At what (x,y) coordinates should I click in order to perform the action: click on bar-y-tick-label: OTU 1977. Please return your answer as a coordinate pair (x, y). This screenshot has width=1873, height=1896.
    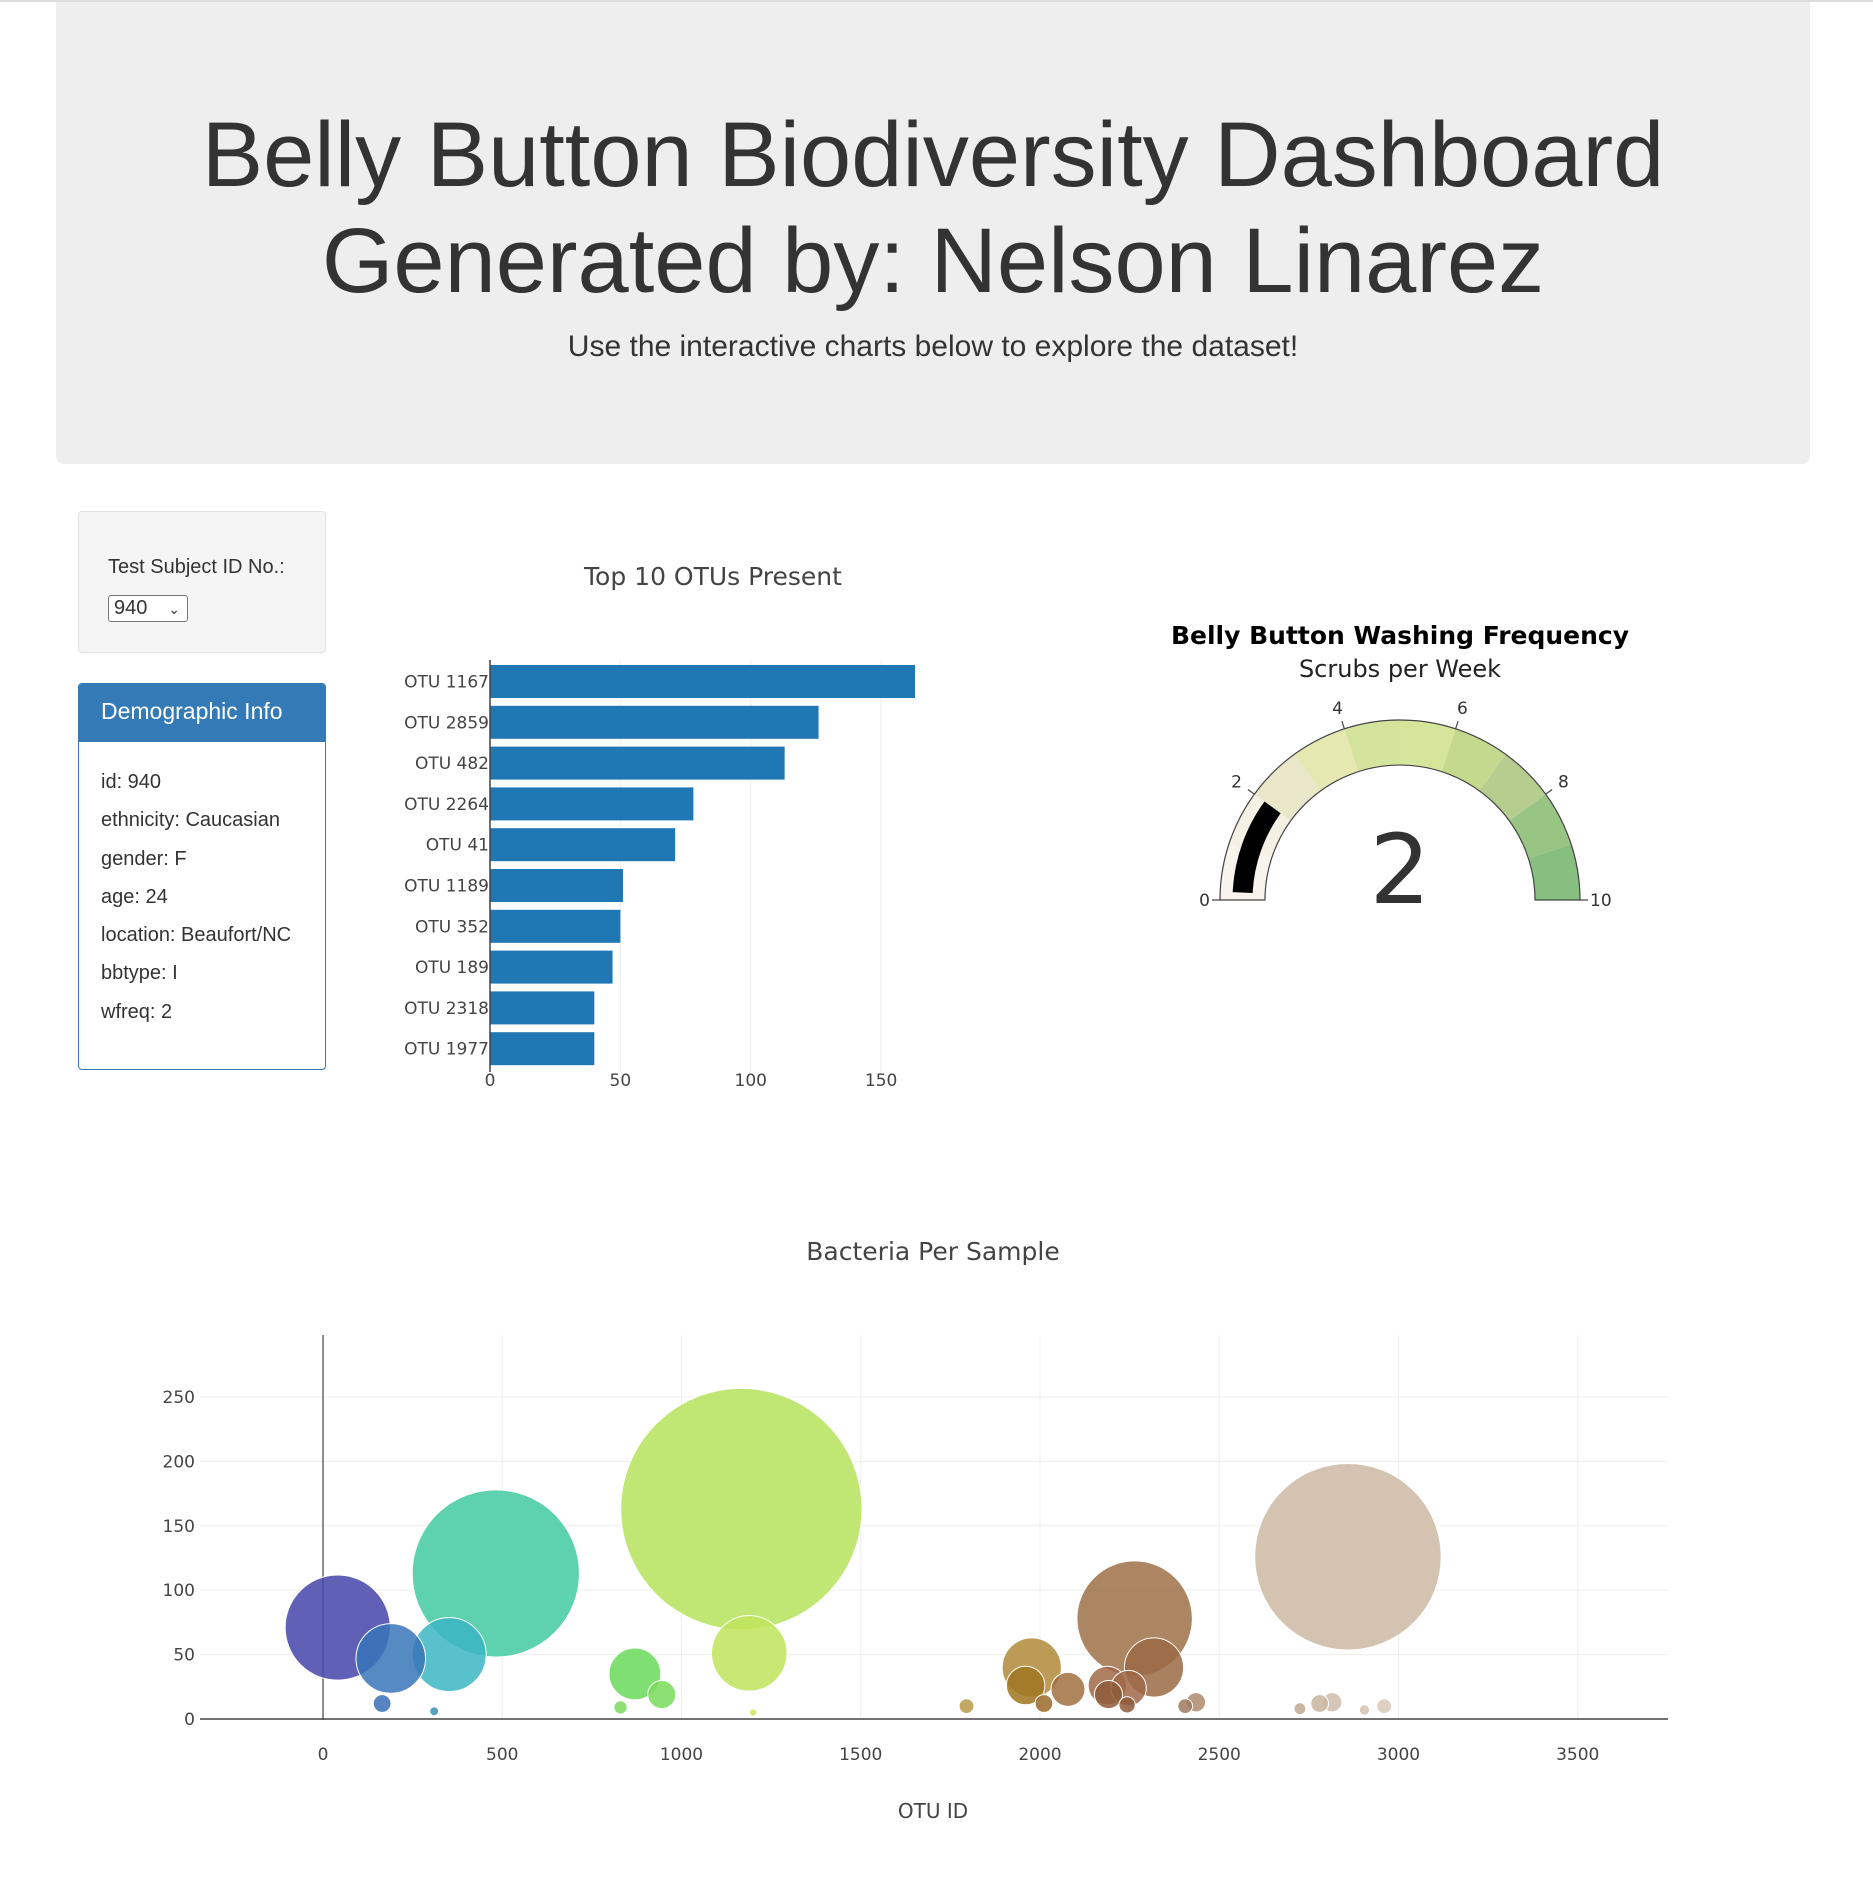
    Looking at the image, I should click on (446, 1050).